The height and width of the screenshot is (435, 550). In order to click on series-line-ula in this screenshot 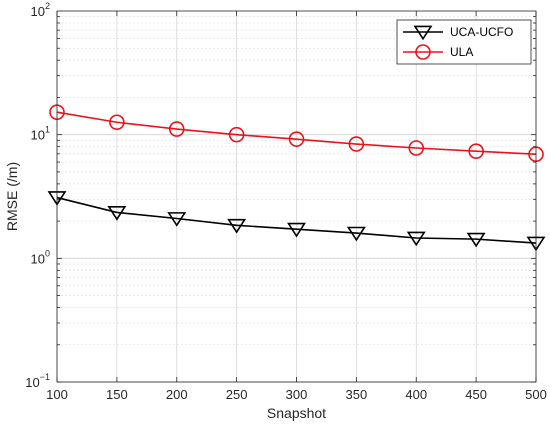, I will do `click(296, 133)`.